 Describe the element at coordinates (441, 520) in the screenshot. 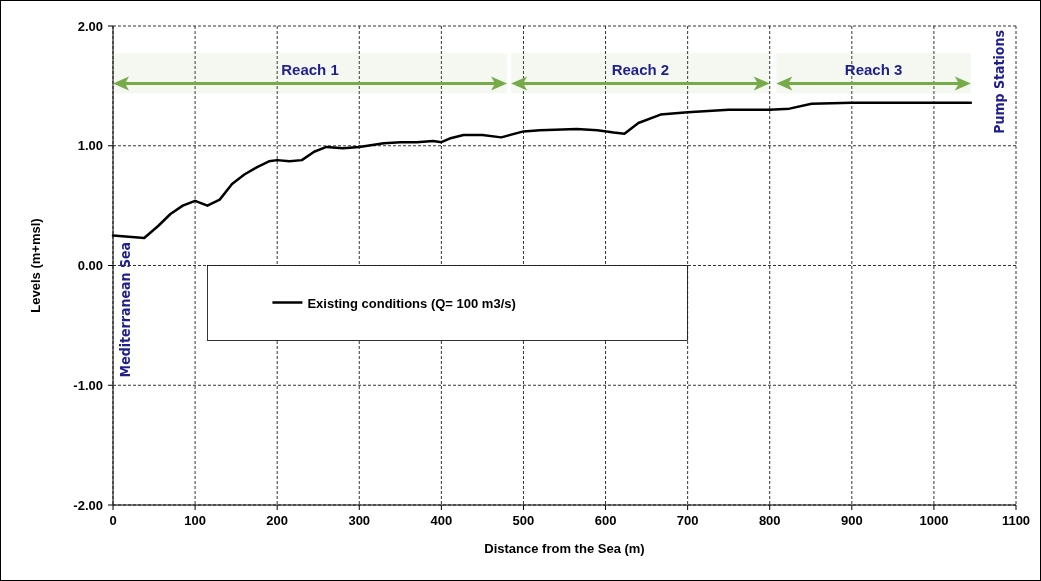

I see `x-tick-label: 400` at that location.